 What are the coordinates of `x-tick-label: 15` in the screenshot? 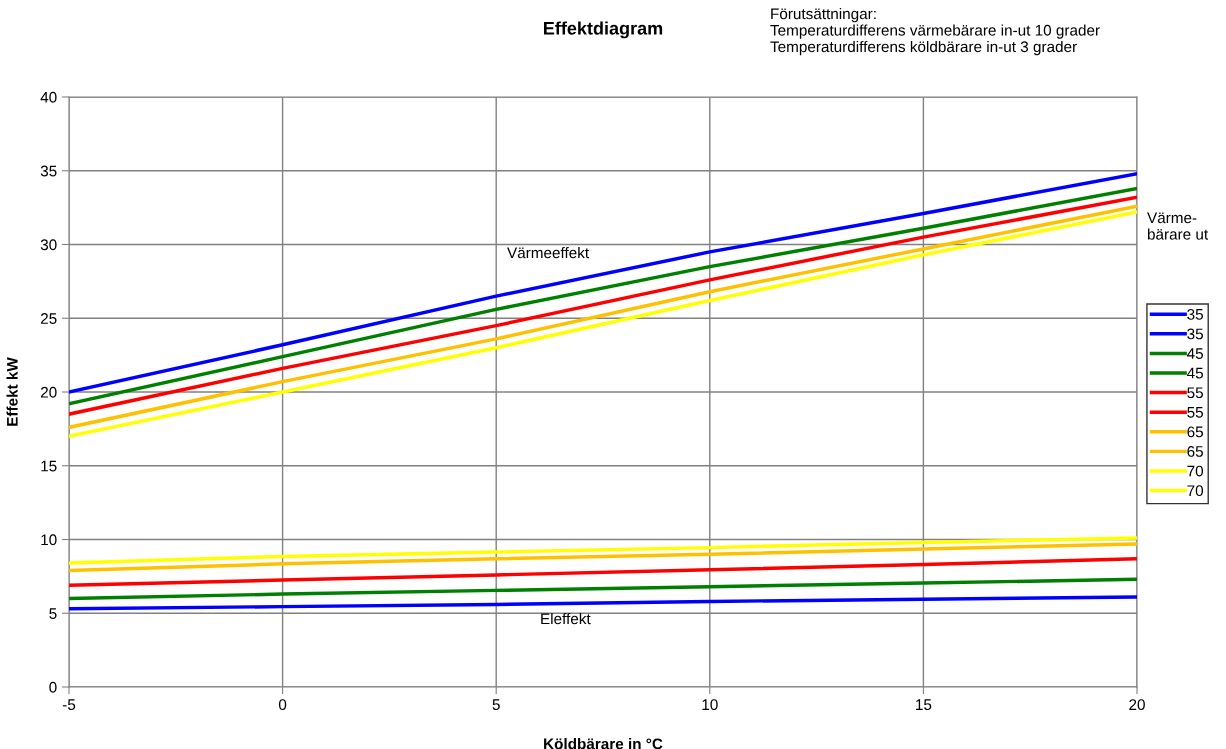 It's located at (924, 705).